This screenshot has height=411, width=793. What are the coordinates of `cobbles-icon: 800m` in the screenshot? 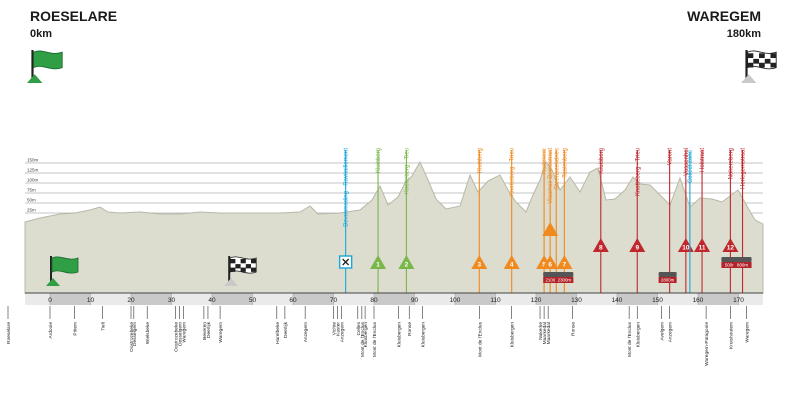 It's located at (742, 262).